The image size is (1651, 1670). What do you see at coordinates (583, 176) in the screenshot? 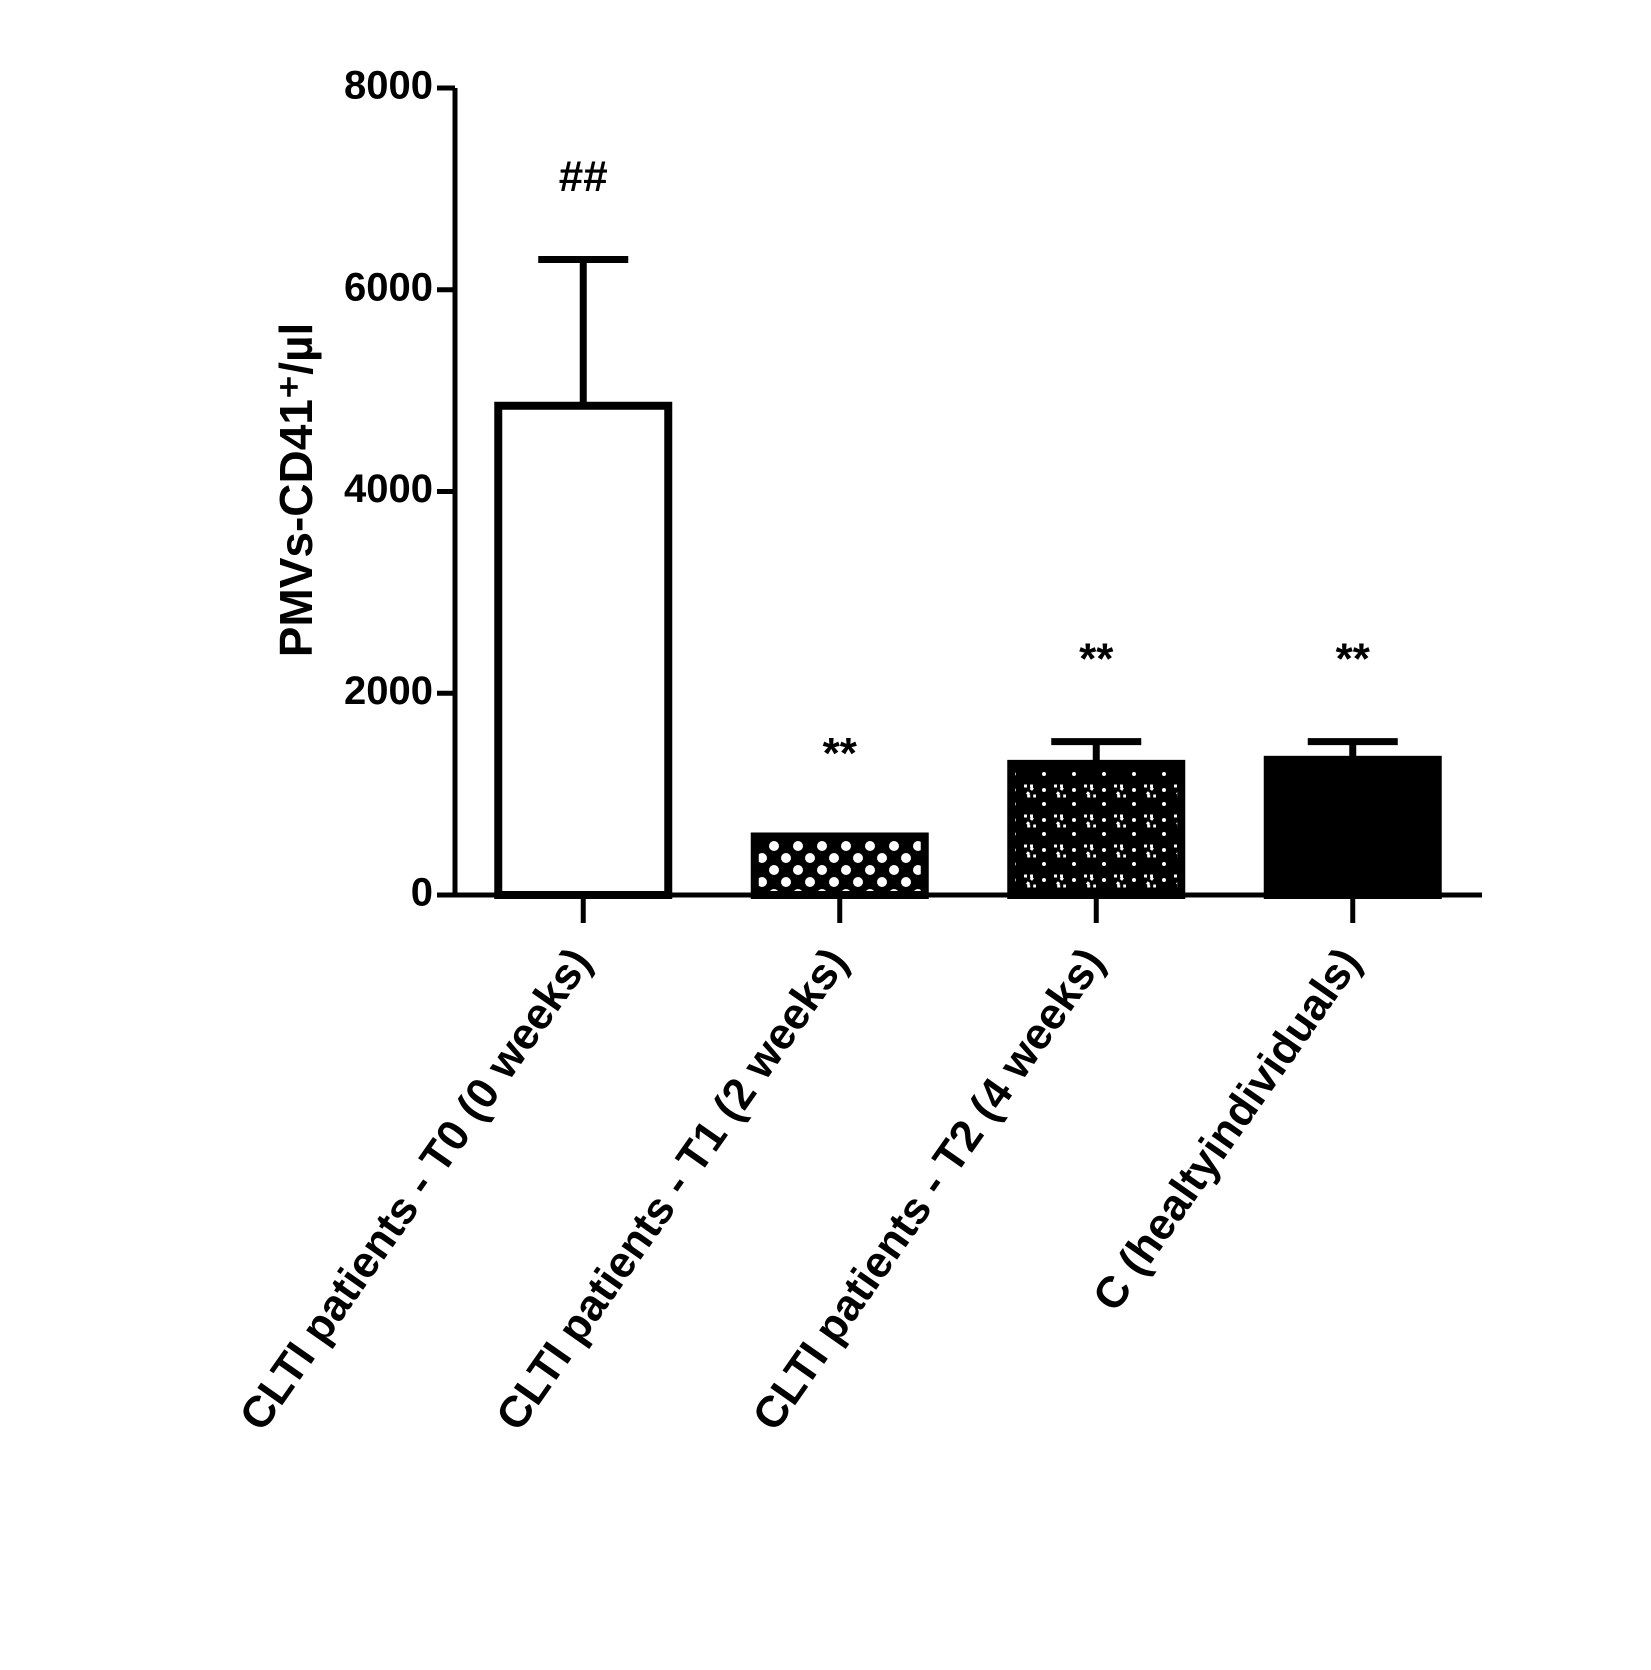
I see `annotation: ##` at bounding box center [583, 176].